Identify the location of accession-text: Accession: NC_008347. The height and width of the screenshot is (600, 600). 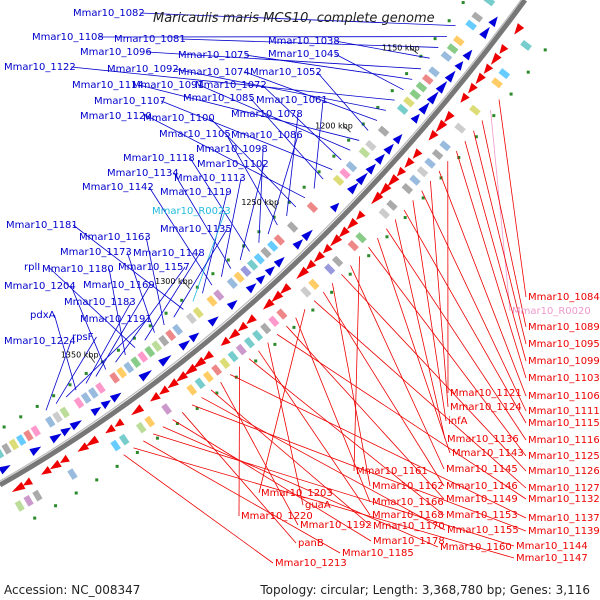
(72, 590).